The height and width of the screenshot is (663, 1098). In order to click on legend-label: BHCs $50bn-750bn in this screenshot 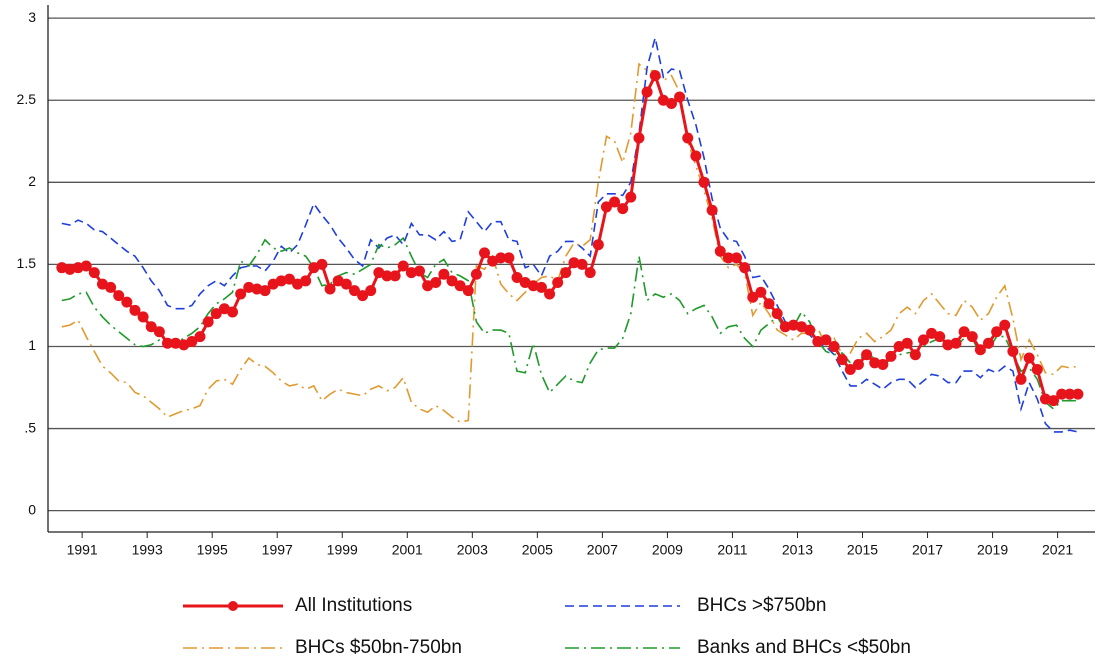, I will do `click(378, 647)`.